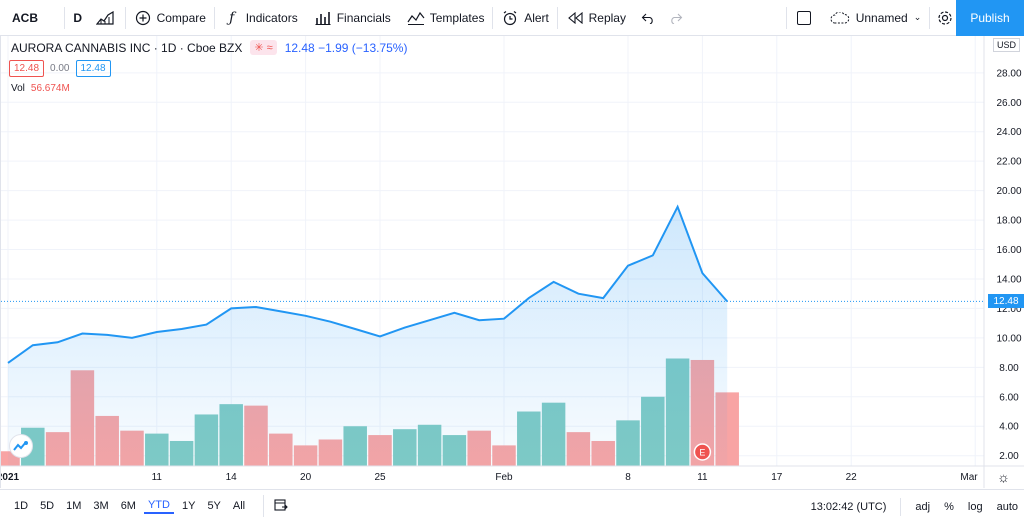 The height and width of the screenshot is (522, 1024). What do you see at coordinates (949, 506) in the screenshot?
I see `percent-scale-toggle: %` at bounding box center [949, 506].